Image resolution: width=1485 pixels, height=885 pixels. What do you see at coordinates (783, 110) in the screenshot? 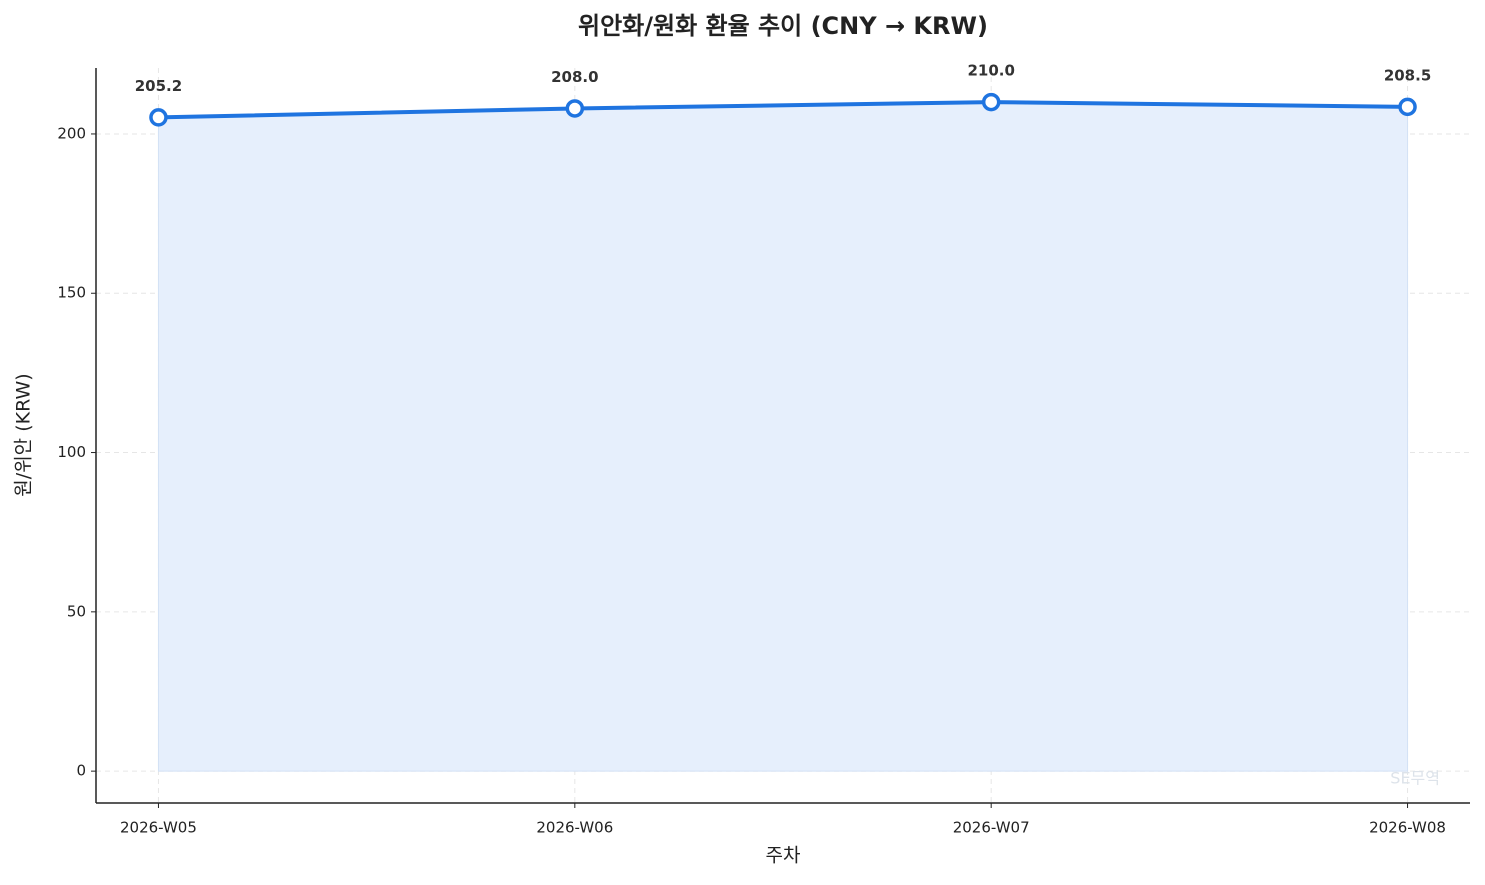
I see `line` at bounding box center [783, 110].